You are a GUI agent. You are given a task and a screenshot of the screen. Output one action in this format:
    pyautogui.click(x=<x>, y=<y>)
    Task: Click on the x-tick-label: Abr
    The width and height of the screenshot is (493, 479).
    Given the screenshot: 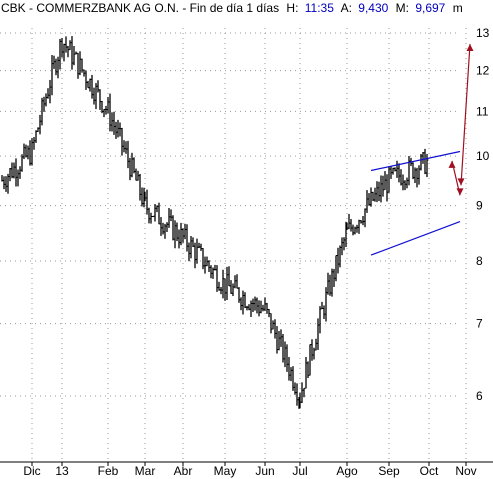 What is the action you would take?
    pyautogui.click(x=183, y=471)
    